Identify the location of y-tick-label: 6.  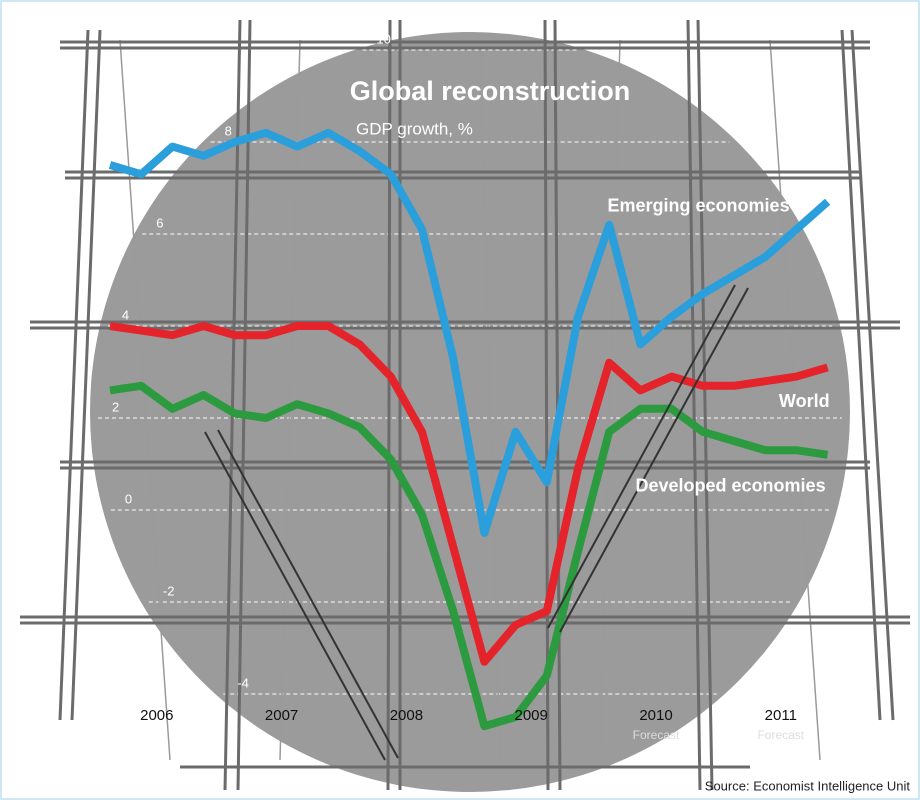
(159, 222).